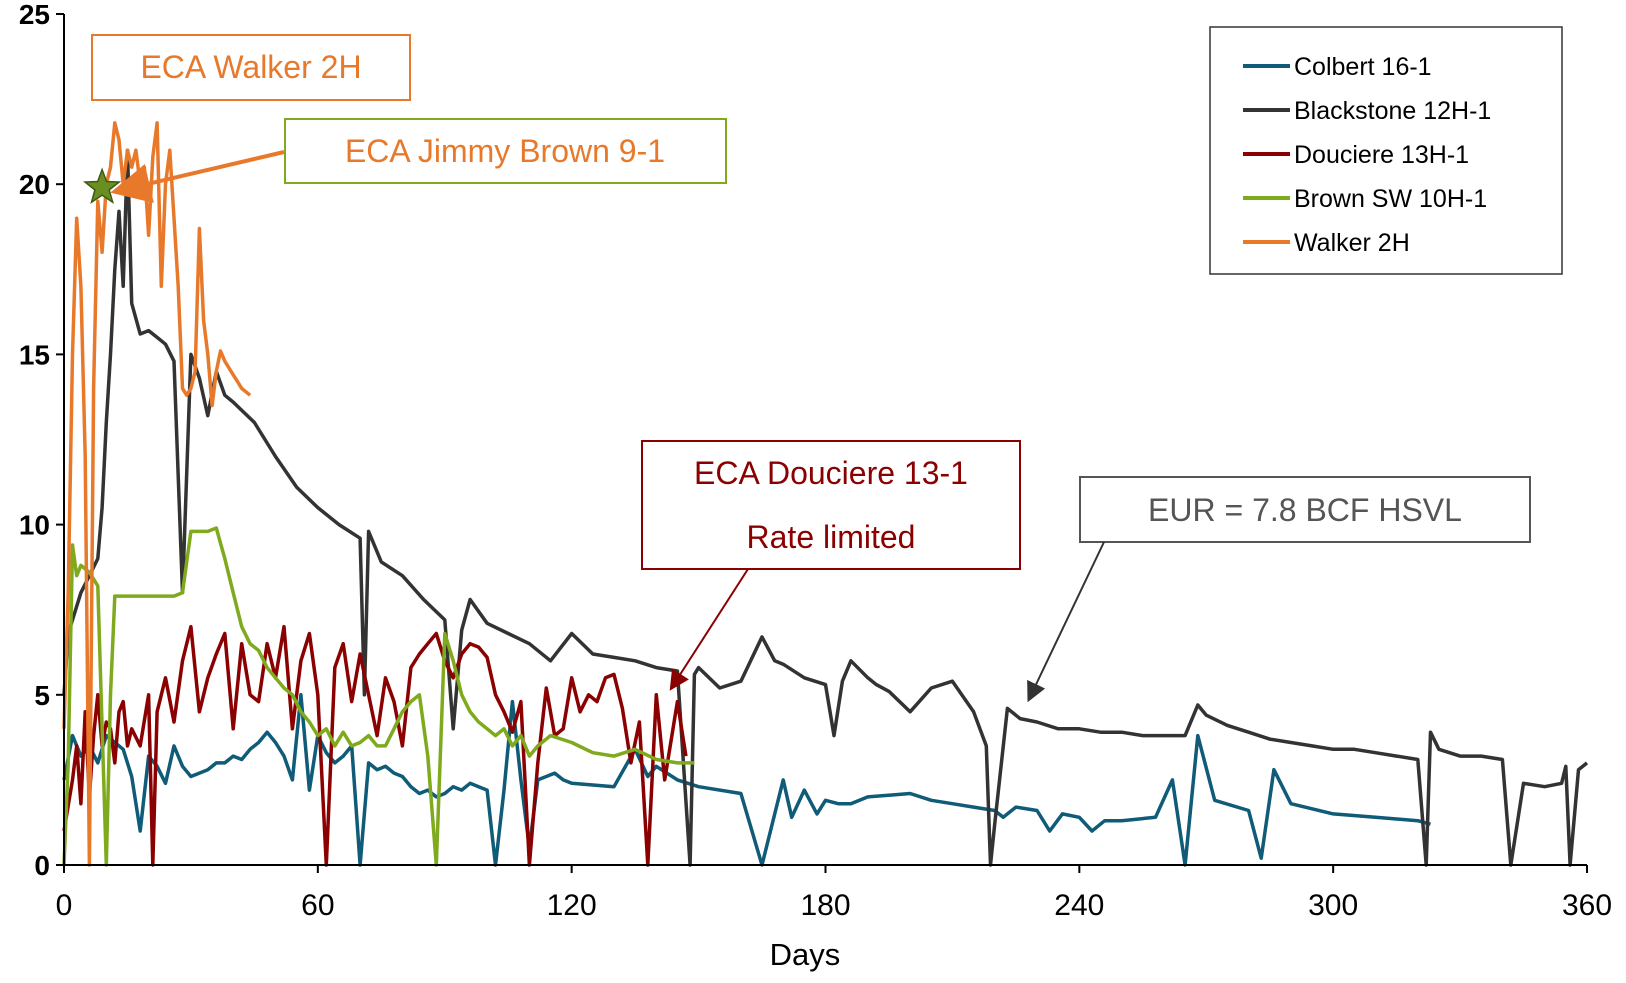 The height and width of the screenshot is (983, 1626). I want to click on annotation-walker-box, so click(251, 67).